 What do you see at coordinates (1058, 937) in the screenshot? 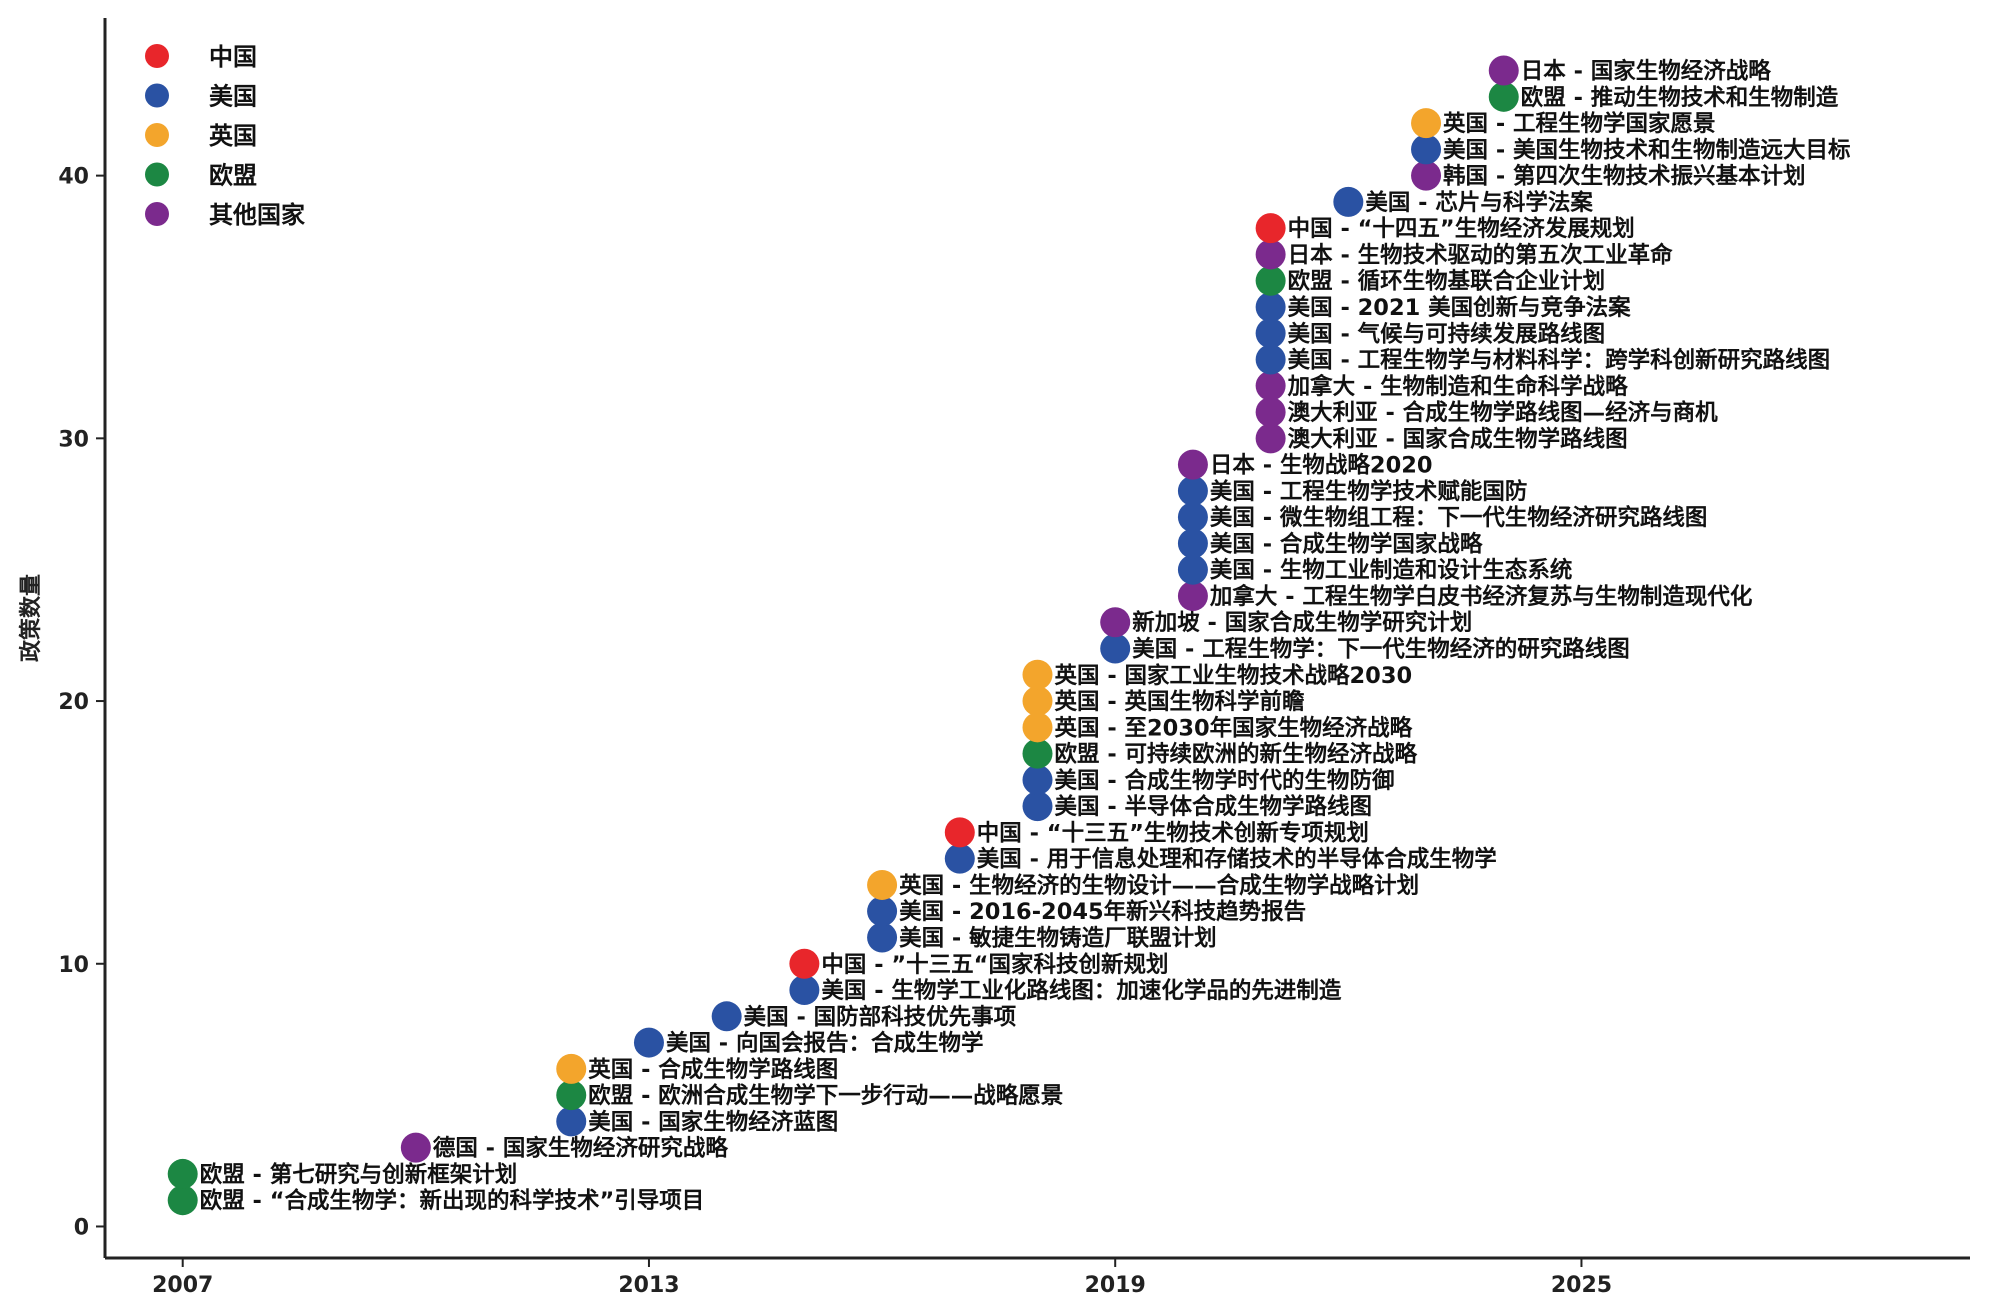
I see `data-point-label: 美国 - 敏捷生物铸造厂联盟计划` at bounding box center [1058, 937].